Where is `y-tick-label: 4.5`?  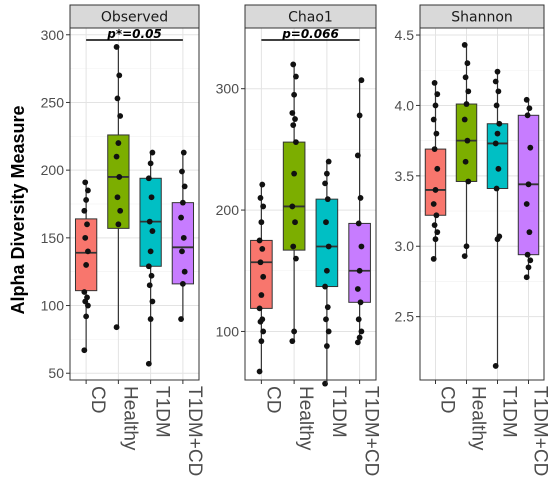 y-tick-label: 4.5 is located at coordinates (405, 35).